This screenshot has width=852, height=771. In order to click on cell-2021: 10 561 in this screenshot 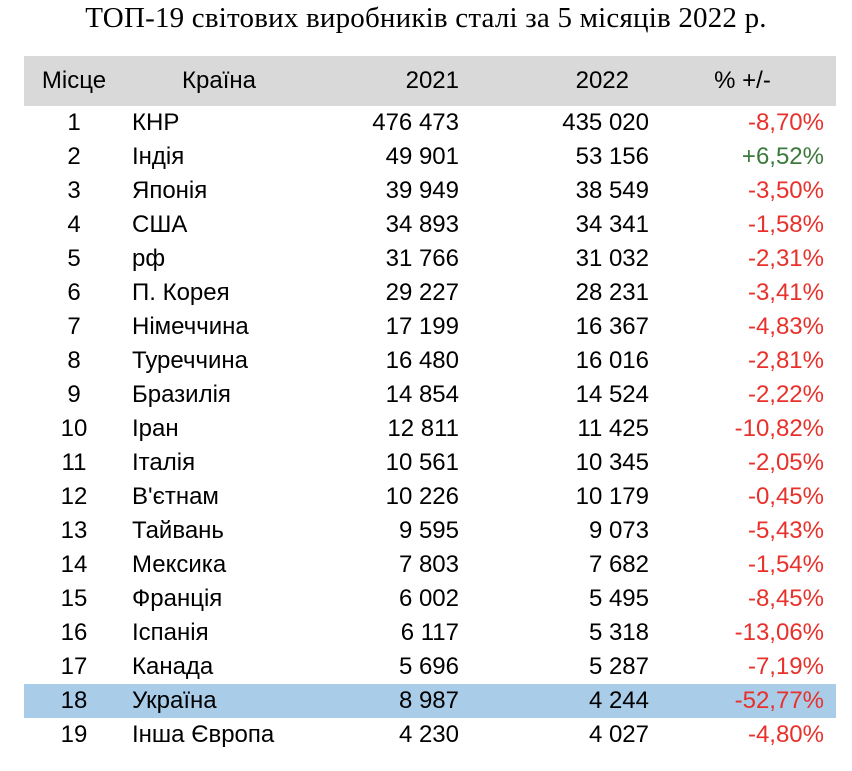, I will do `click(422, 462)`.